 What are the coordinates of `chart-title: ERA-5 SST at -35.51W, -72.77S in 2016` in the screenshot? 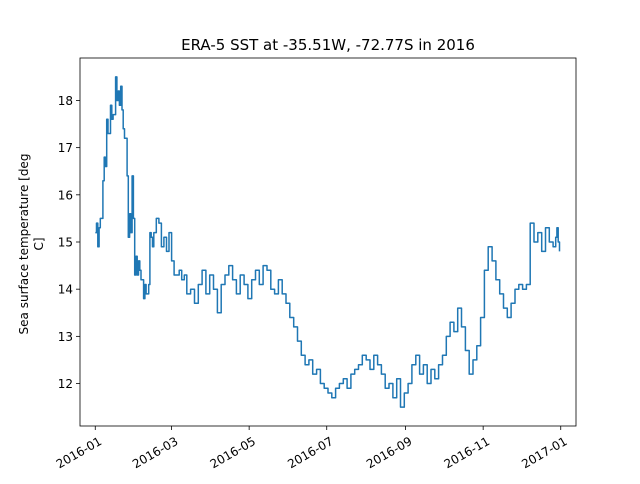 It's located at (328, 45).